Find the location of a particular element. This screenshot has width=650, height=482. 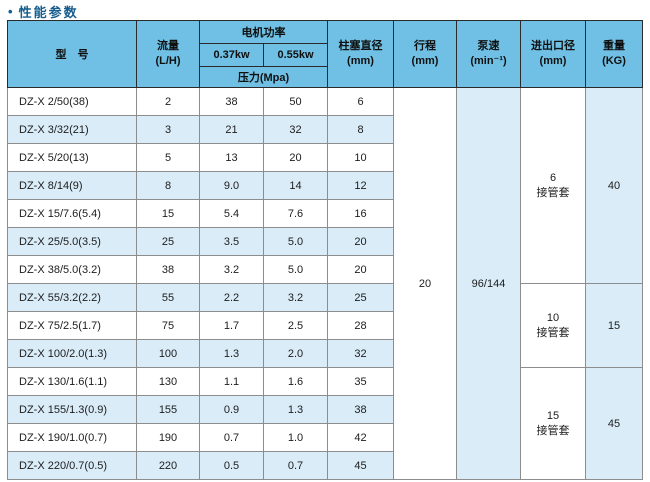

cell-pressure-055: 1.3 is located at coordinates (295, 409).